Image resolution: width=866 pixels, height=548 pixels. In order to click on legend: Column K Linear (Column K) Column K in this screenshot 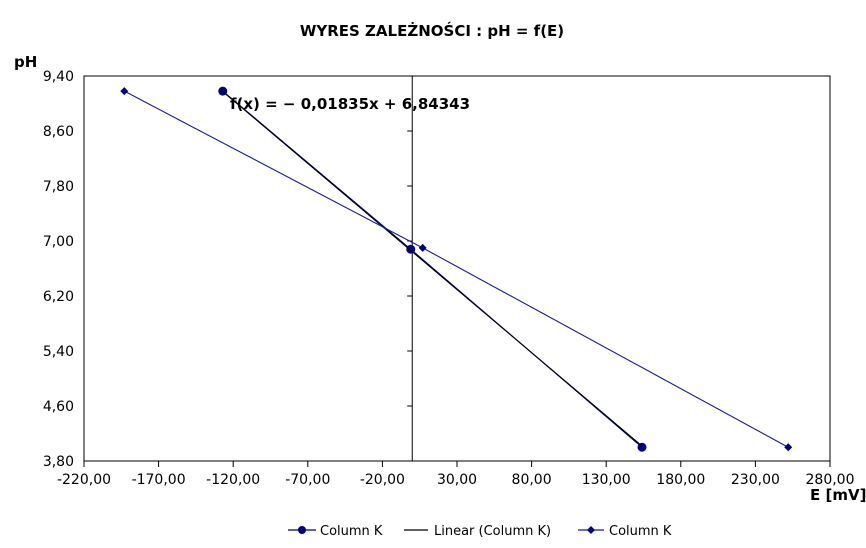, I will do `click(480, 531)`.